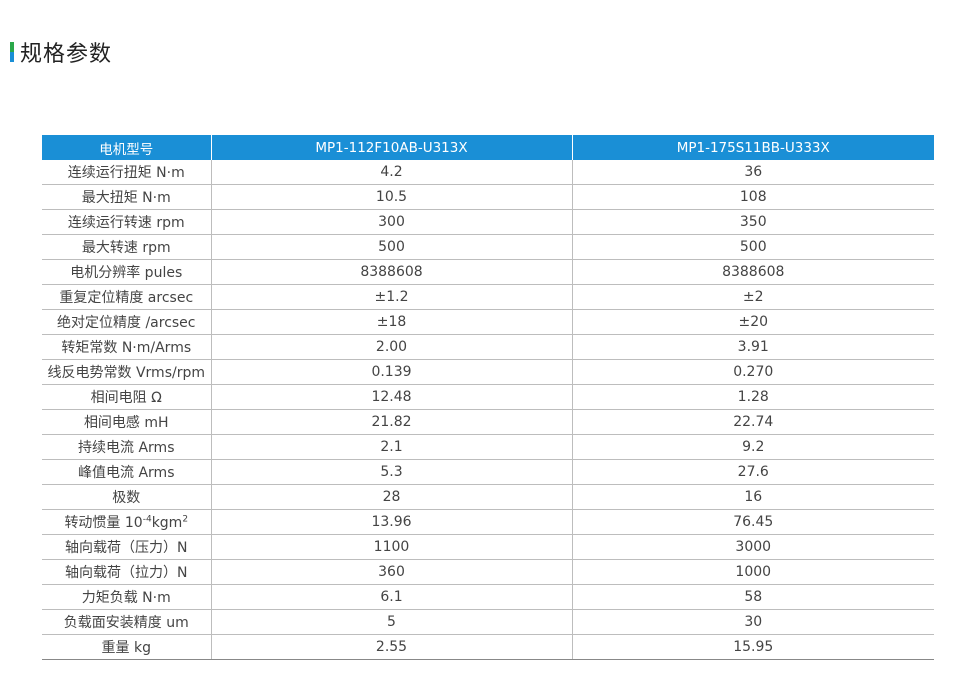  What do you see at coordinates (752, 297) in the screenshot?
I see `row-value-2: ±2` at bounding box center [752, 297].